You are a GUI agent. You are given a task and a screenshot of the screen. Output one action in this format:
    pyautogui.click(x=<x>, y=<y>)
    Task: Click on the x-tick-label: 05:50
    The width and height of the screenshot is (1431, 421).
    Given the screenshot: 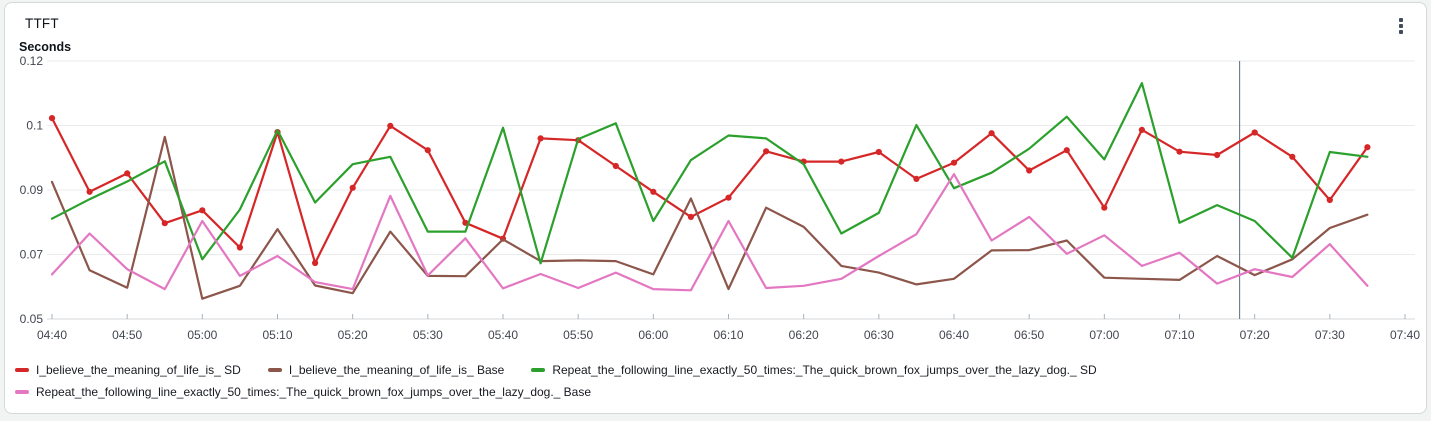 What is the action you would take?
    pyautogui.click(x=578, y=335)
    